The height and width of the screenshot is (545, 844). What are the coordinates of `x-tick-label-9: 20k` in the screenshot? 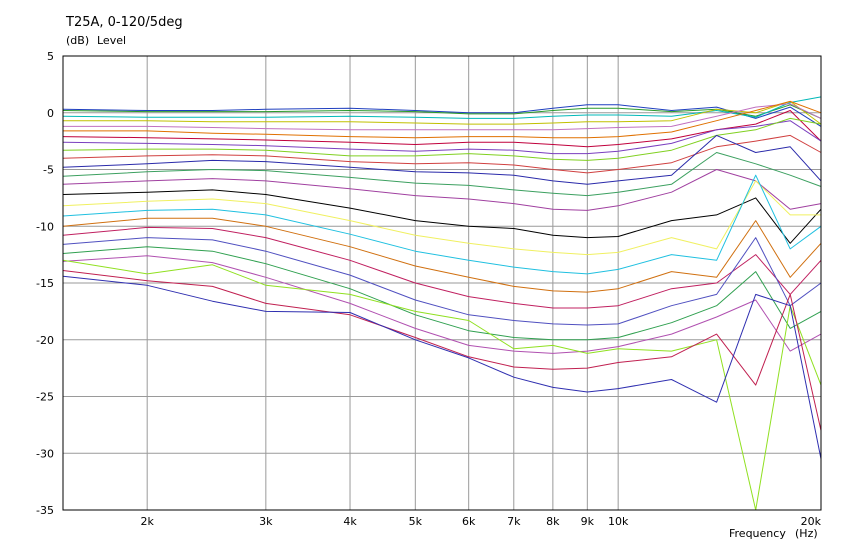 It's located at (811, 521).